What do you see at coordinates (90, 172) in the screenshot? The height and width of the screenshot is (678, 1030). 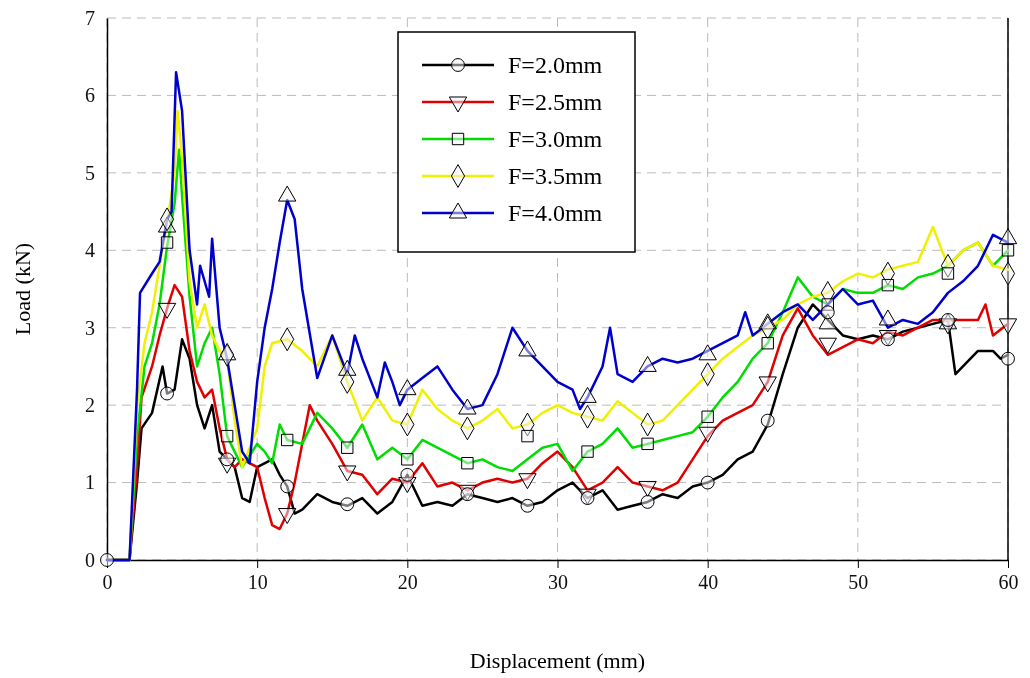 I see `y-tick-label: 5` at bounding box center [90, 172].